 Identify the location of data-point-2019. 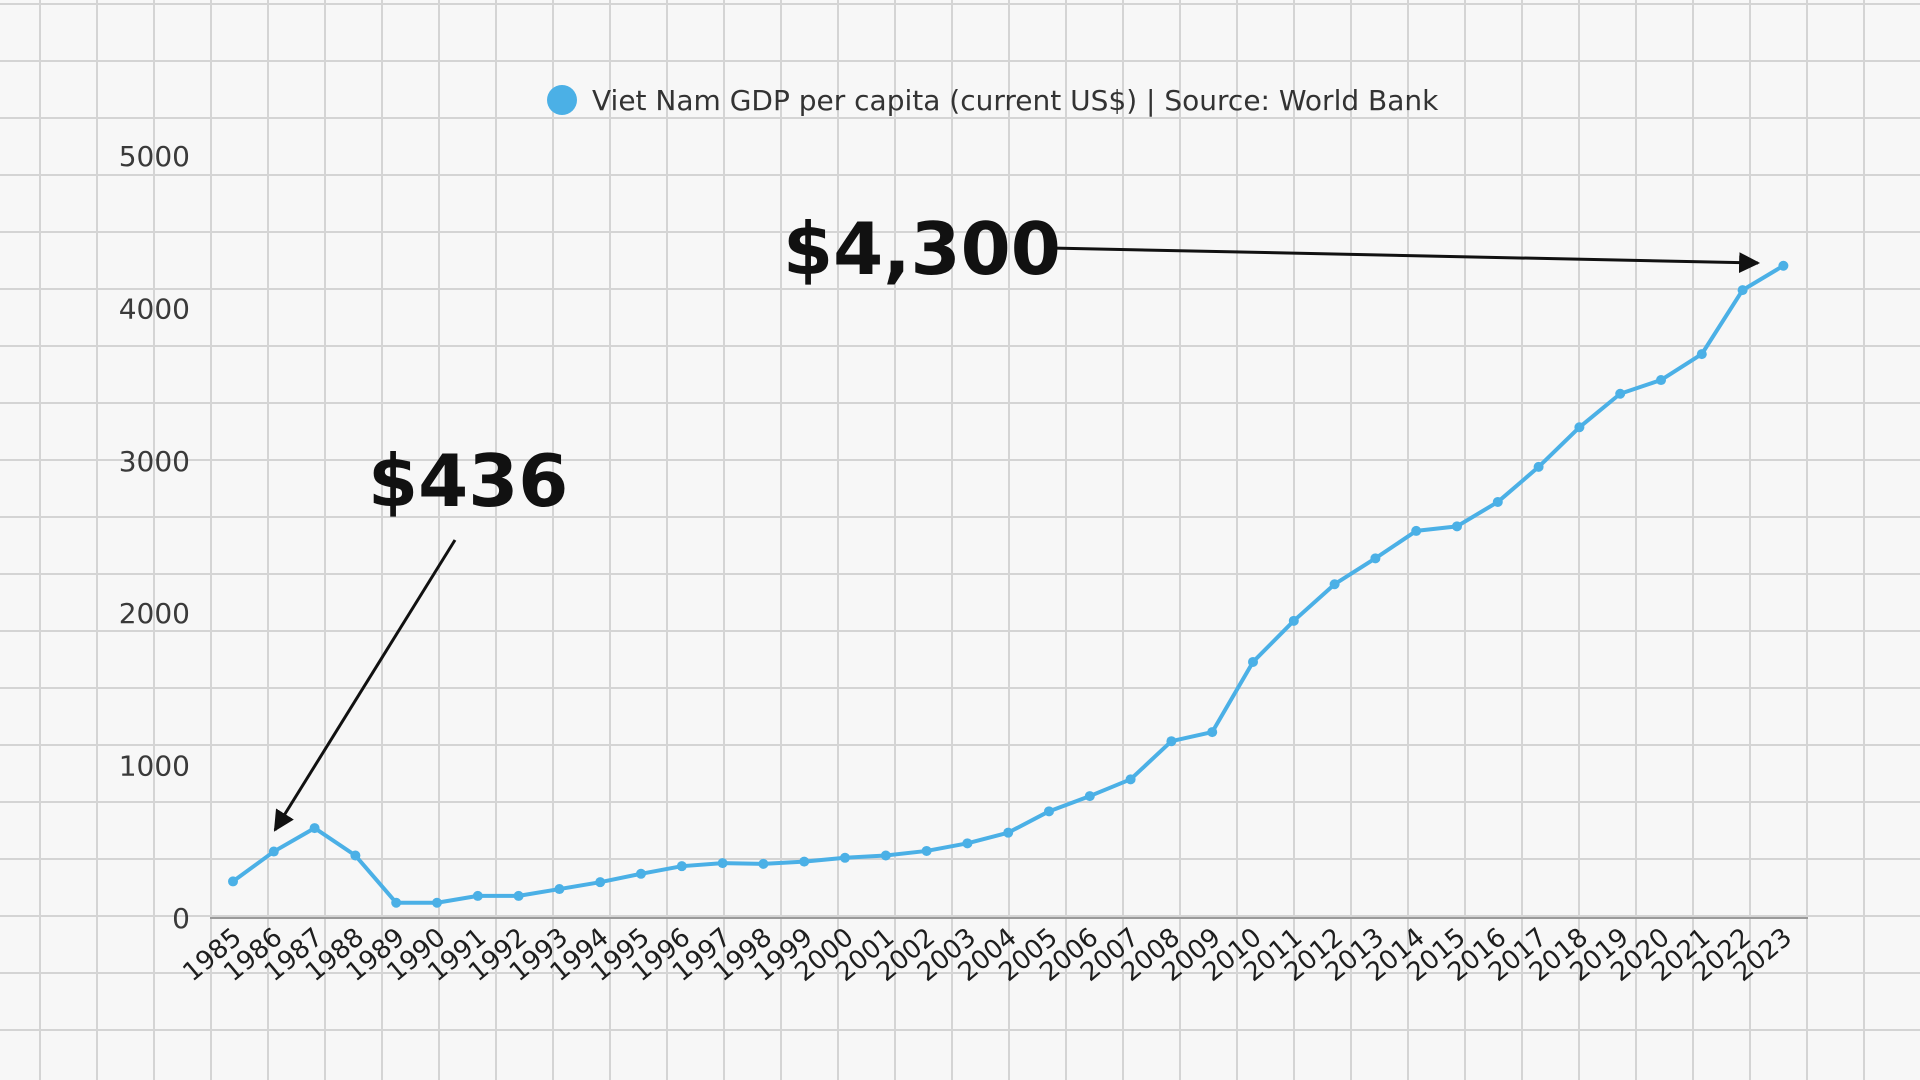
(1620, 393).